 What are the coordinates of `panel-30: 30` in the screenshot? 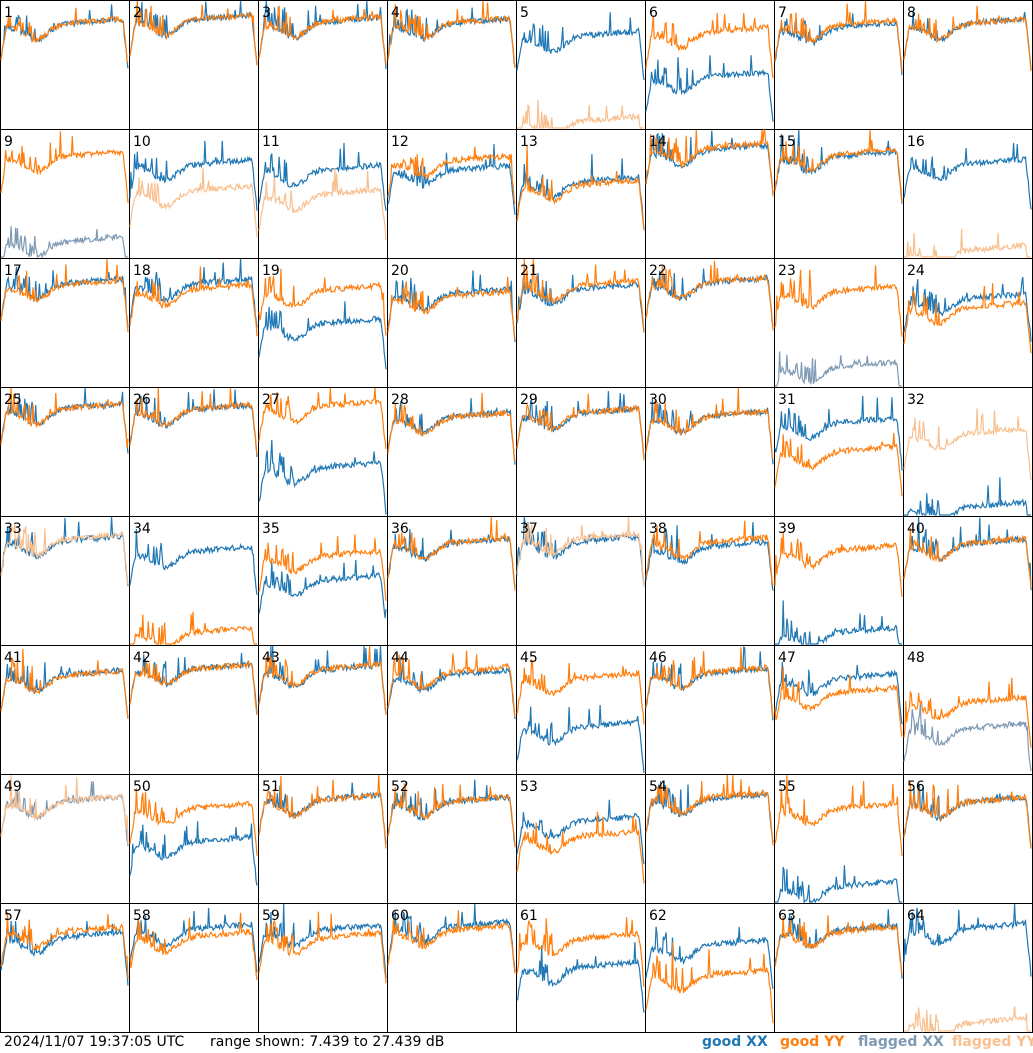 It's located at (710, 452).